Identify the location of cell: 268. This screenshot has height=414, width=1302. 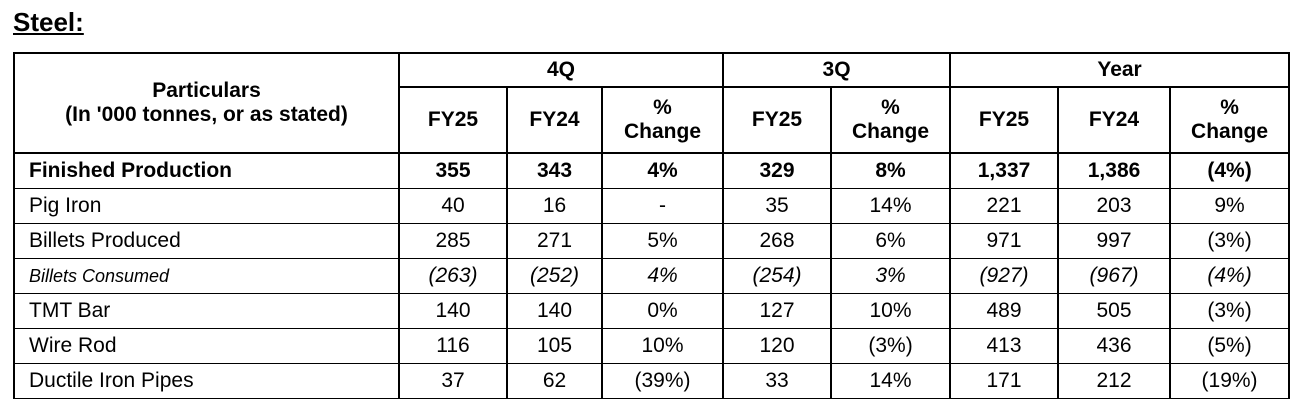
(777, 240).